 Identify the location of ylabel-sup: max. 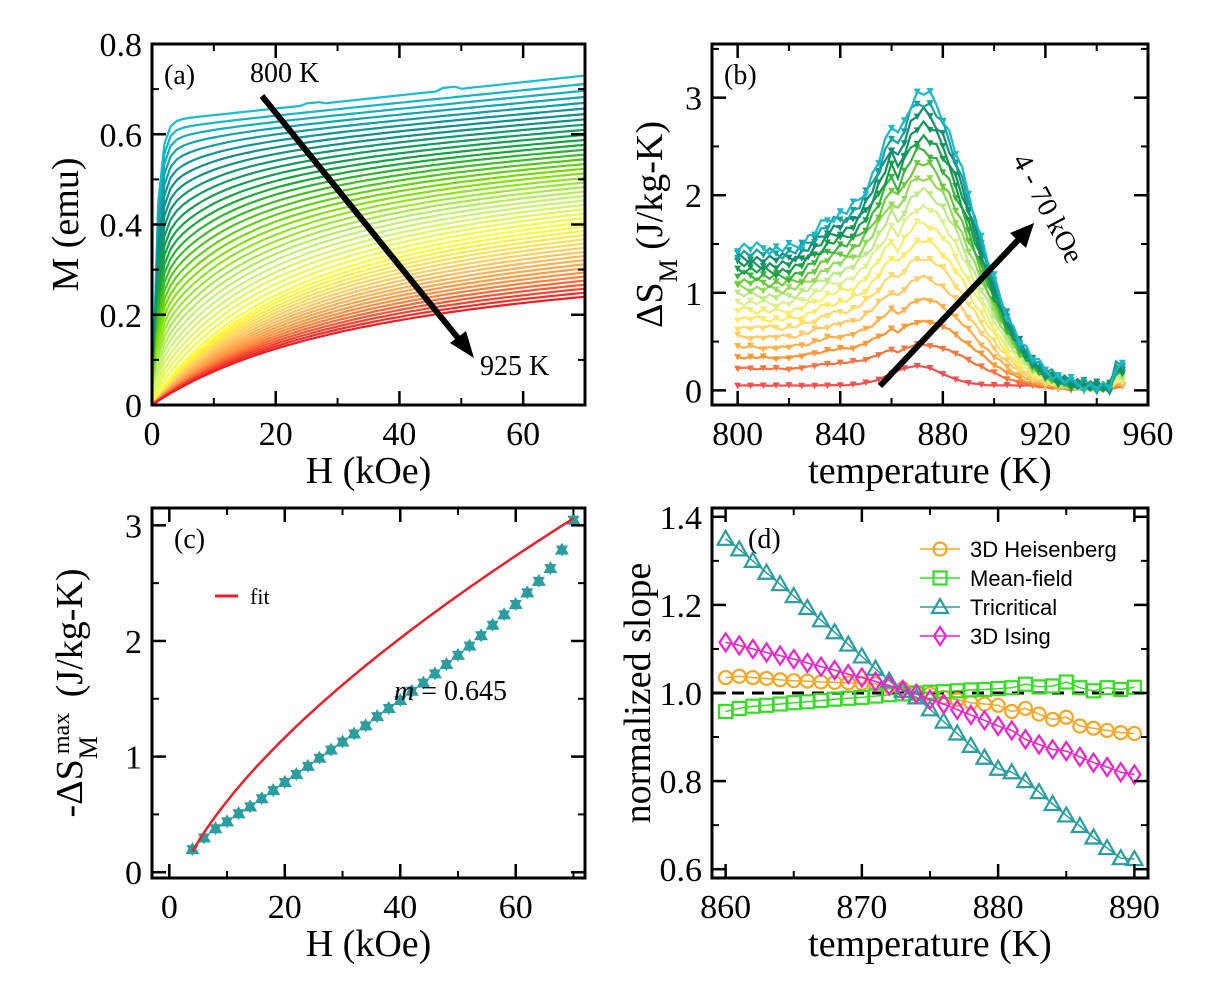
(62, 733).